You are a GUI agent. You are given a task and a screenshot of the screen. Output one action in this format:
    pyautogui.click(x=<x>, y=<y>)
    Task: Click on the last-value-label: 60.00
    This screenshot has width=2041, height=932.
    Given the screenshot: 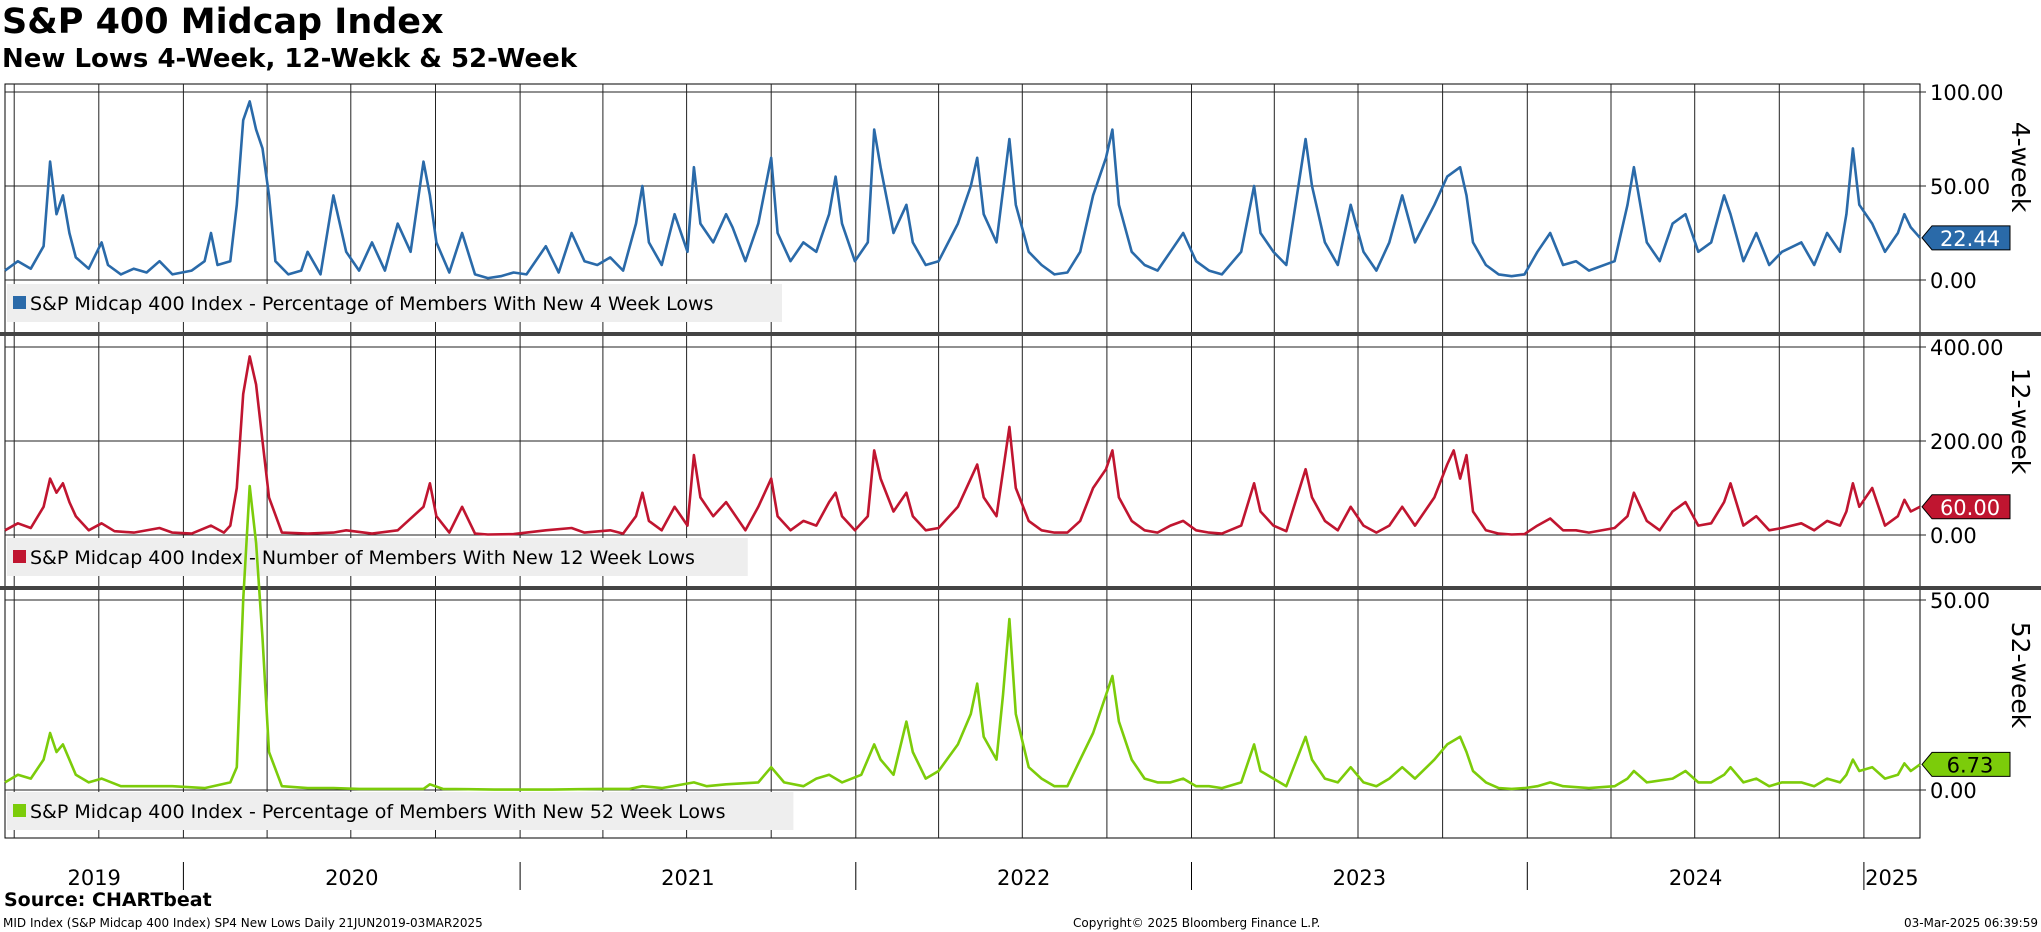 What is the action you would take?
    pyautogui.click(x=1970, y=508)
    